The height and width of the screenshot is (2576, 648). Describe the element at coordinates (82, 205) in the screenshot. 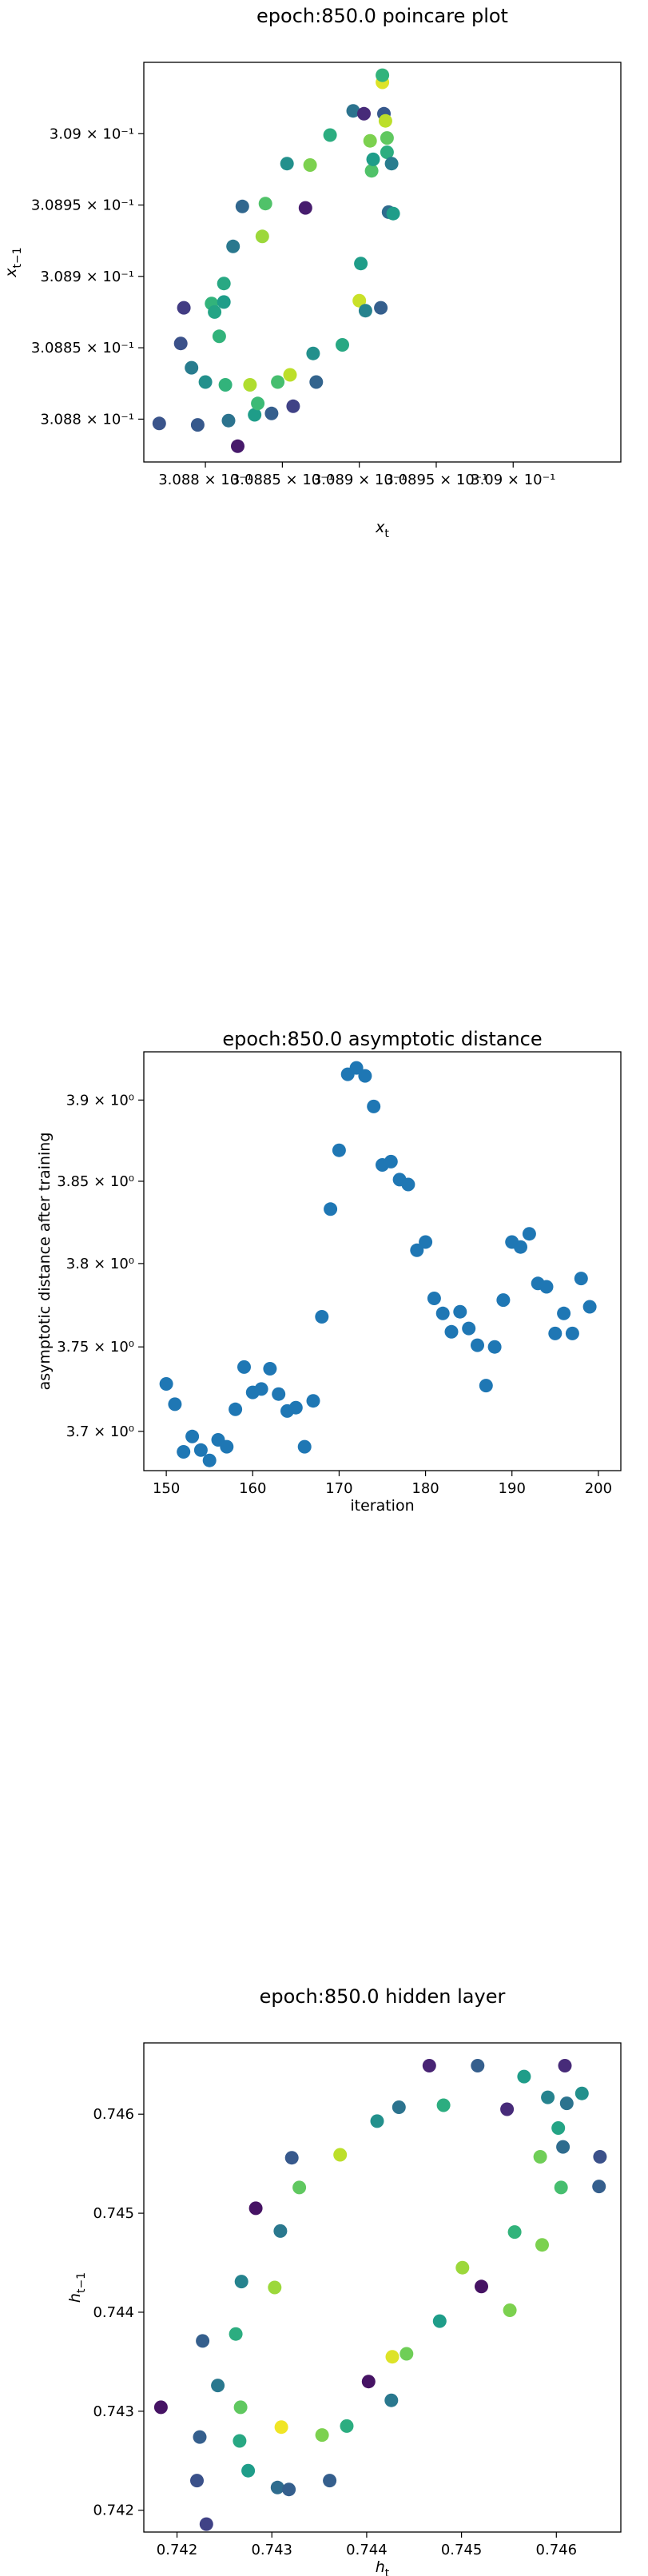

I see `y-tick-label: 3.0895 × 10⁻¹` at that location.